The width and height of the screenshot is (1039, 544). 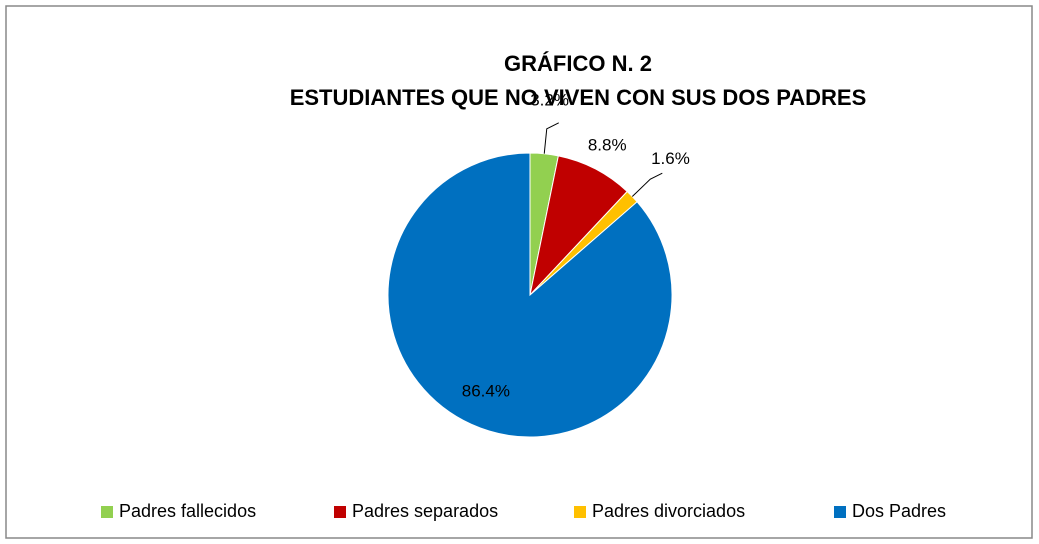 I want to click on legend-label: Padres fallecidos, so click(x=187, y=511).